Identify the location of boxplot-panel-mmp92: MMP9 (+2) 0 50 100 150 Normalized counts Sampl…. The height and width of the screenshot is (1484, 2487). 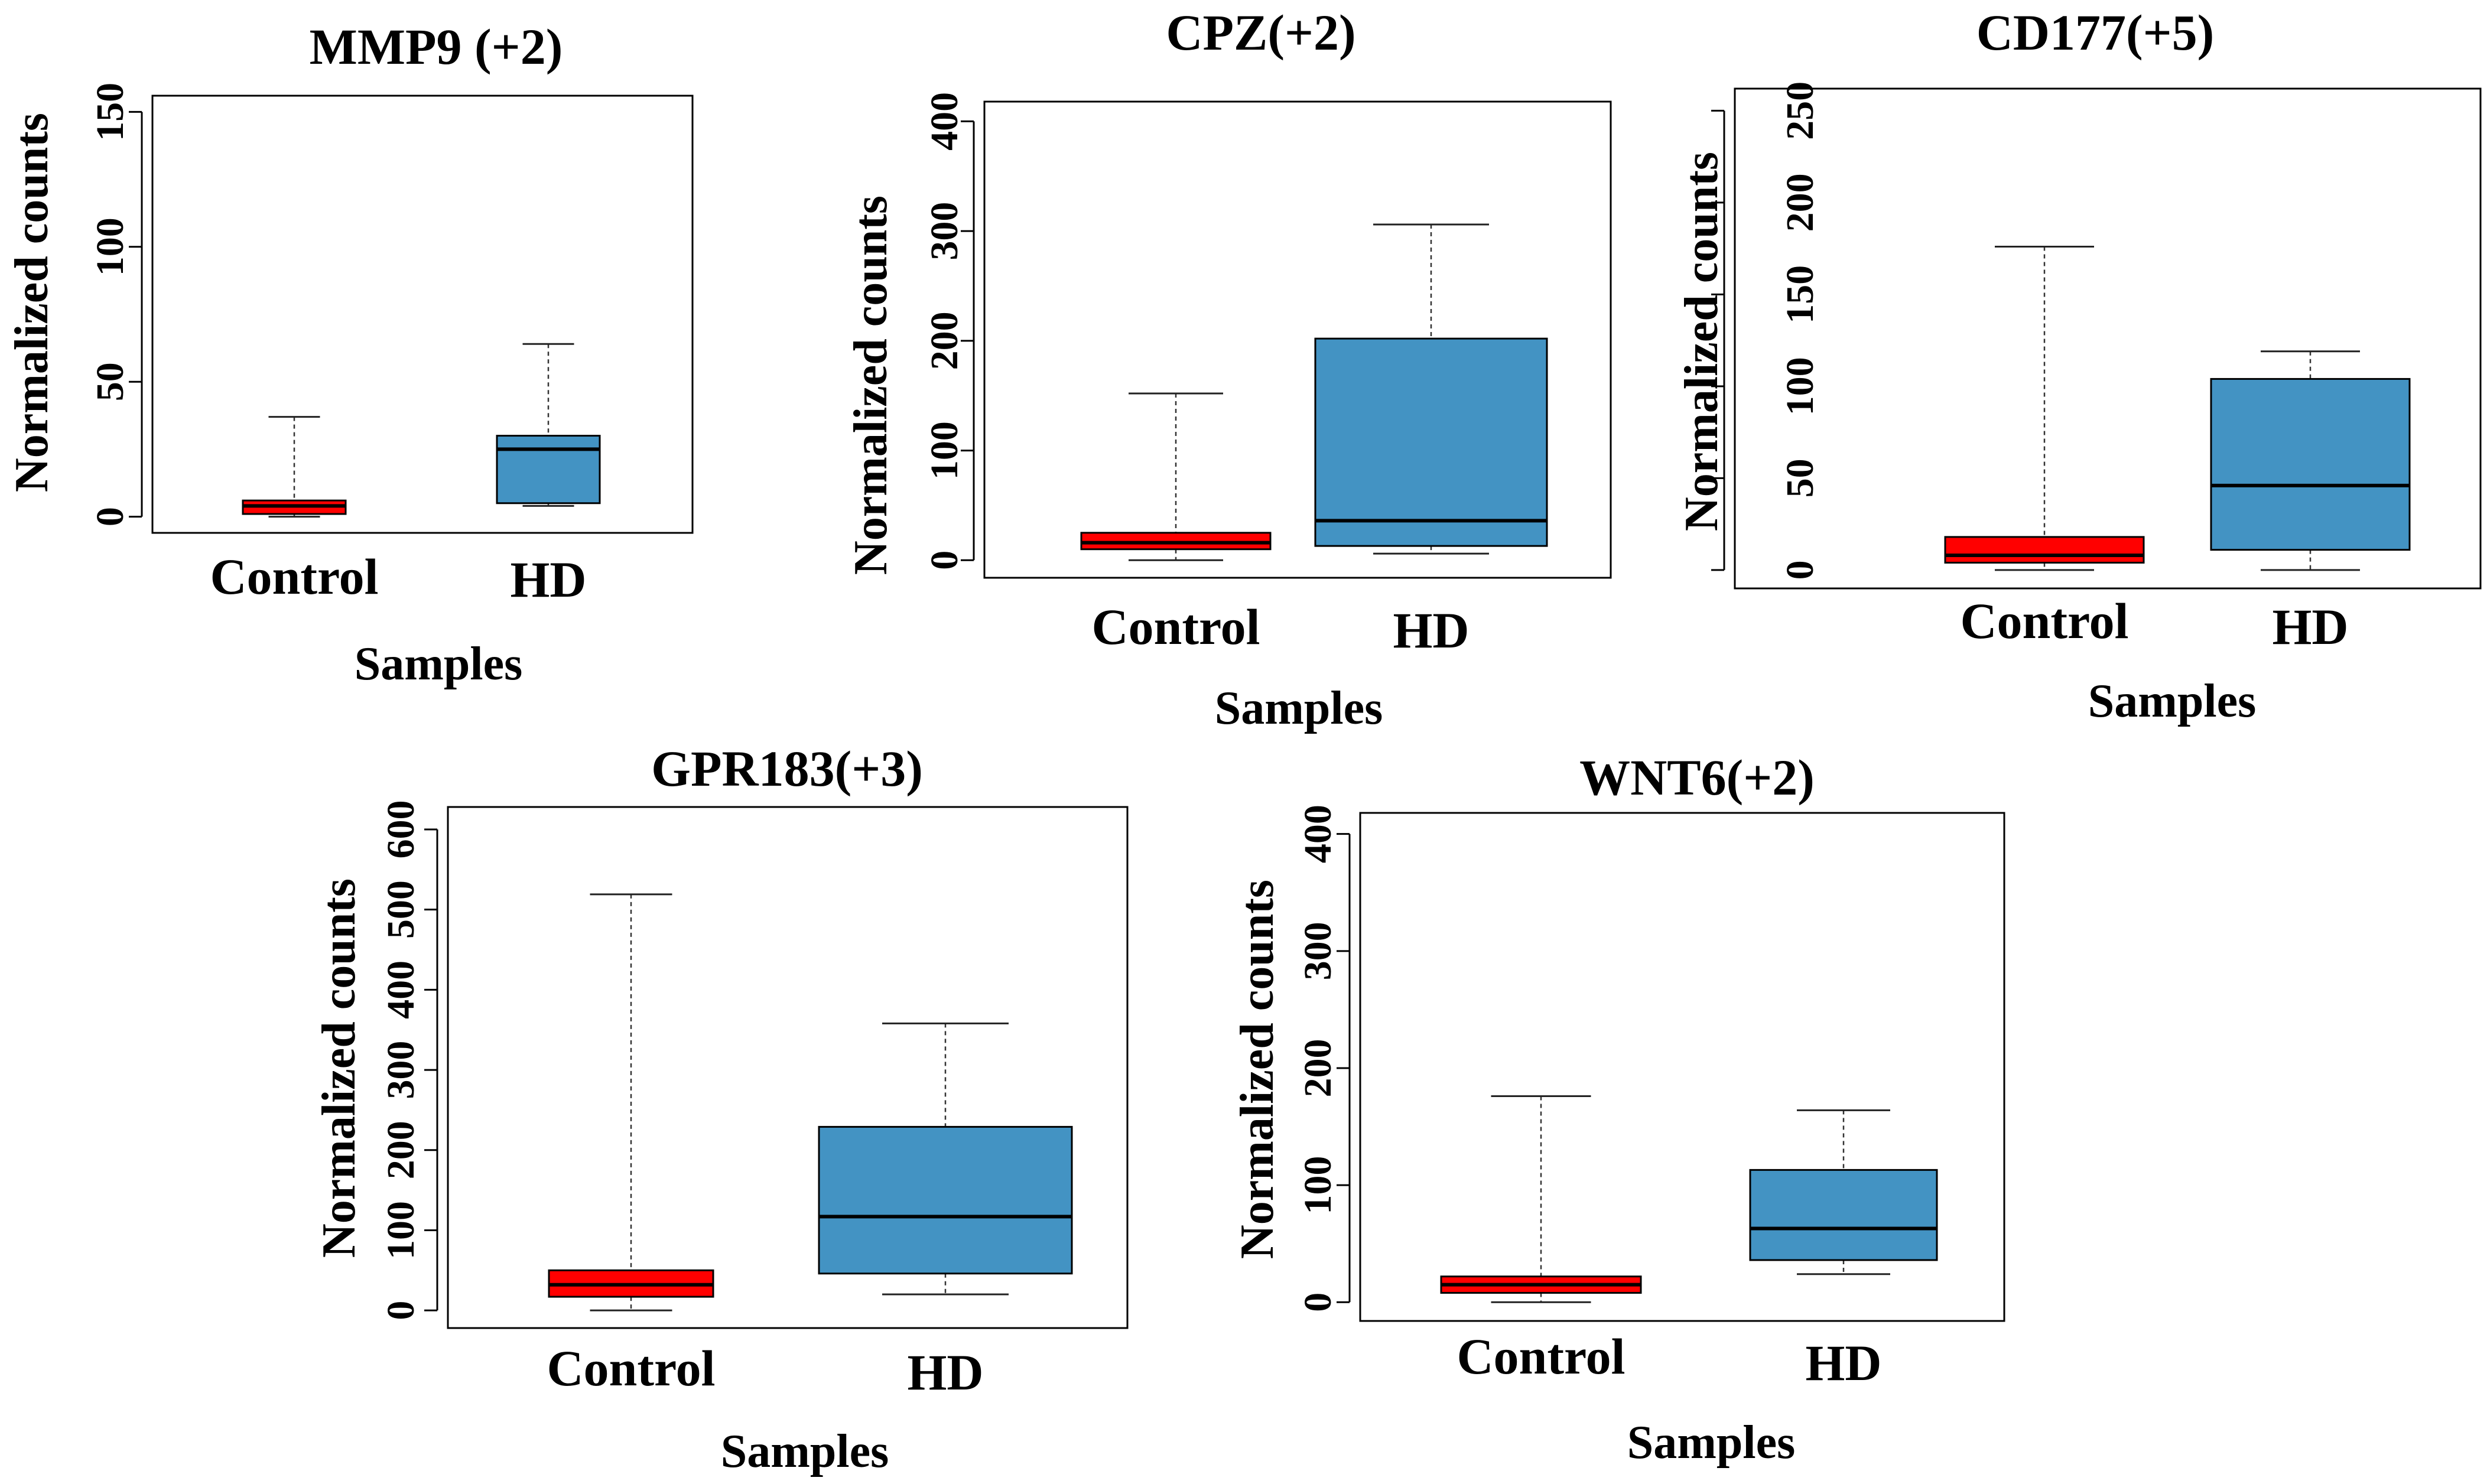
(350, 354).